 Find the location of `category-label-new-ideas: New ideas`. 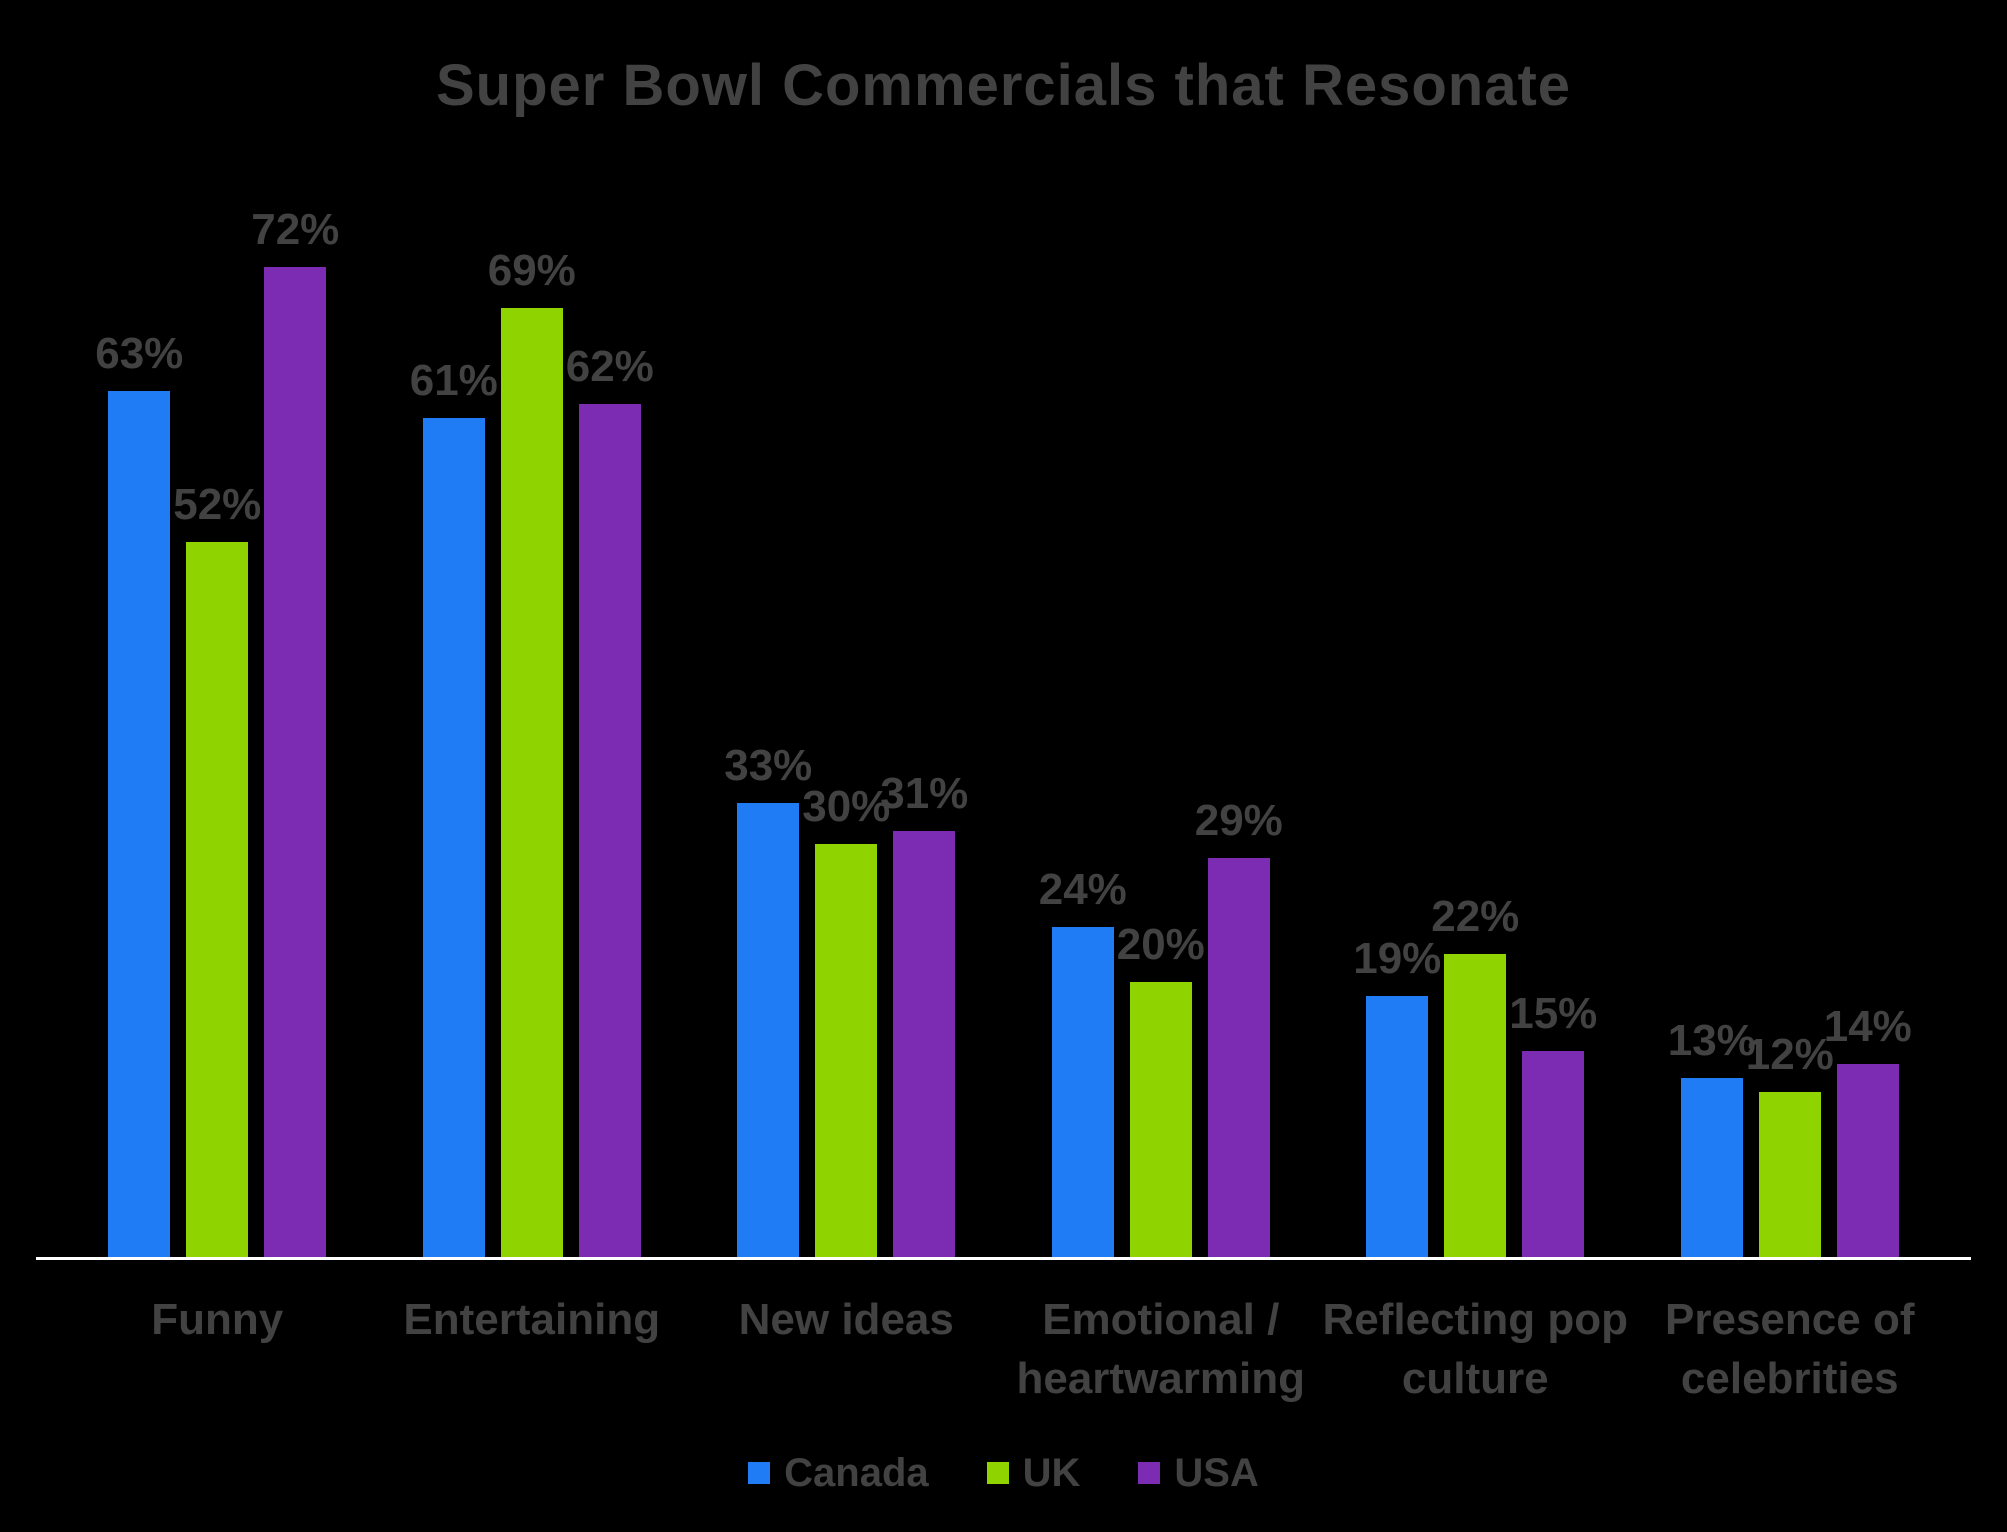

category-label-new-ideas: New ideas is located at coordinates (846, 1334).